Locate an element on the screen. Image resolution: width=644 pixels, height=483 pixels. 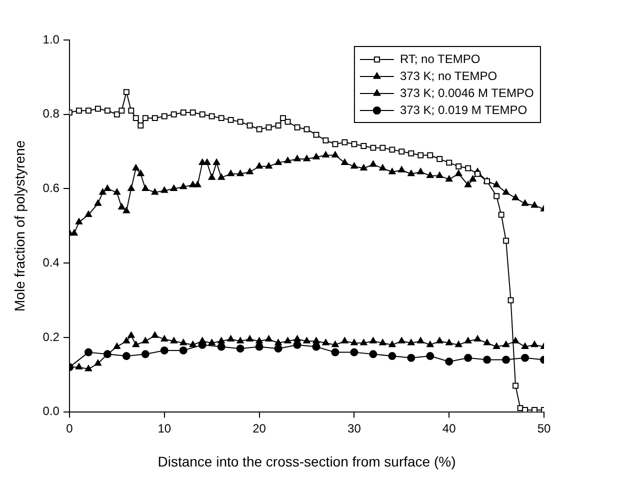
x-tick-label: 20 is located at coordinates (259, 428).